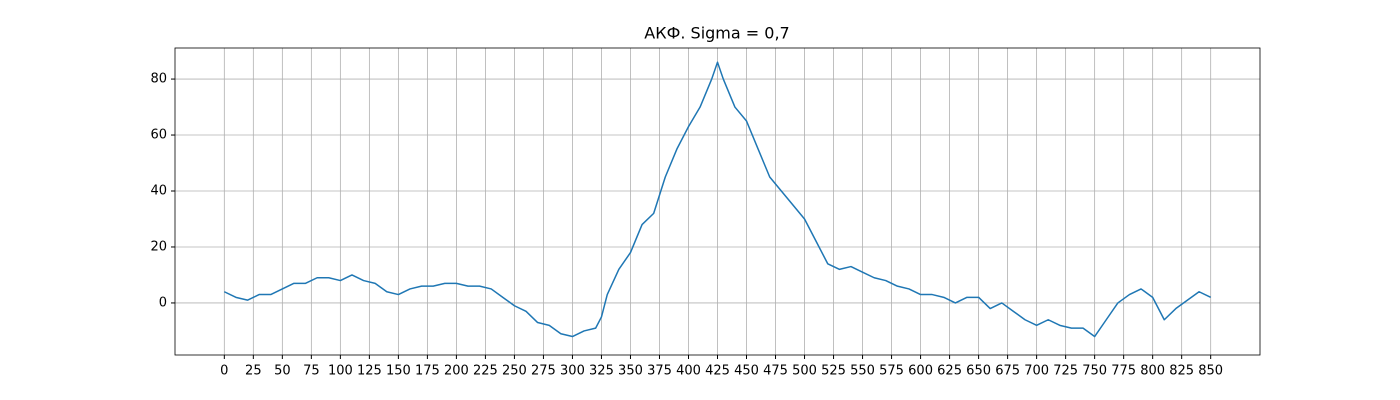  What do you see at coordinates (485, 371) in the screenshot?
I see `x-tick-label: 225` at bounding box center [485, 371].